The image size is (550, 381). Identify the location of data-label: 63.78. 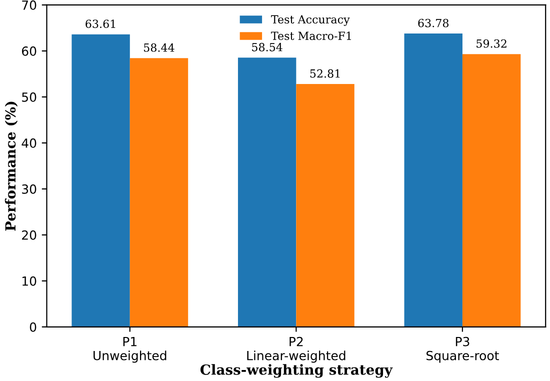
(433, 23).